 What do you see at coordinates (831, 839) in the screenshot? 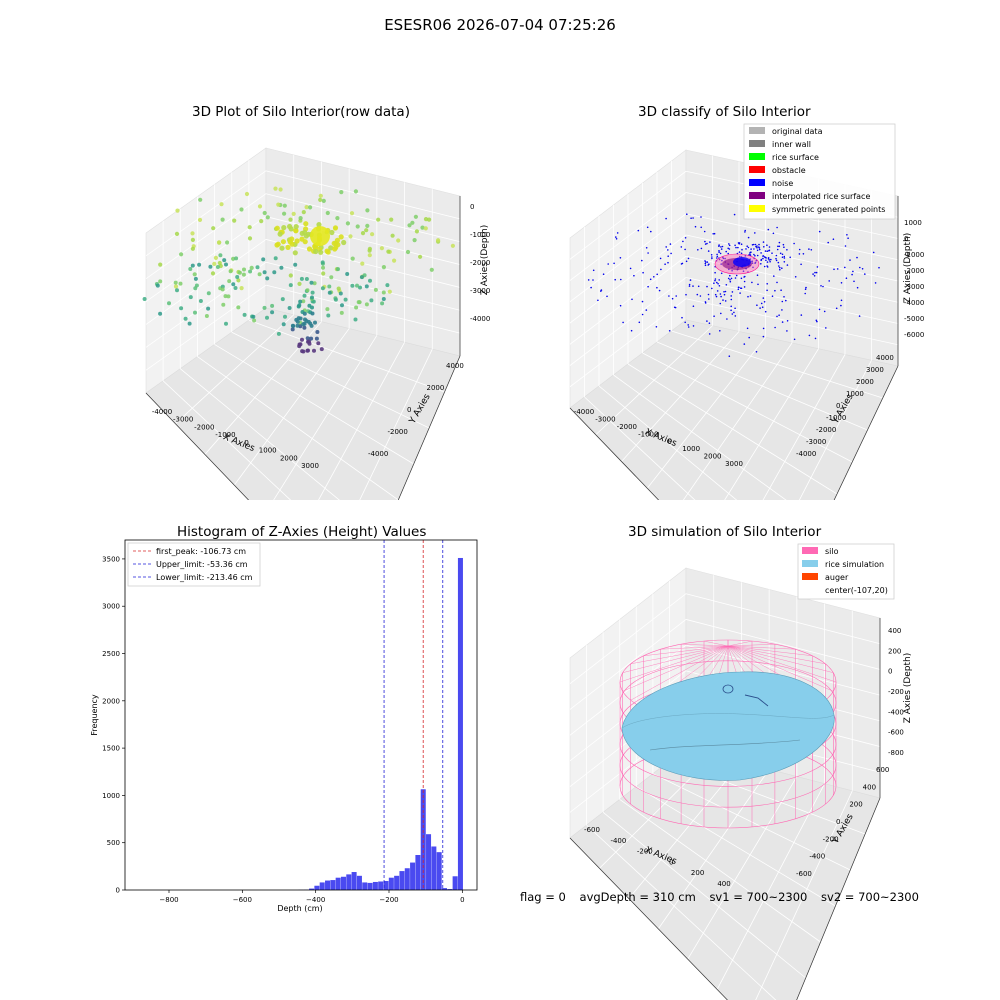
I see `sim-y-tick-2: -200` at bounding box center [831, 839].